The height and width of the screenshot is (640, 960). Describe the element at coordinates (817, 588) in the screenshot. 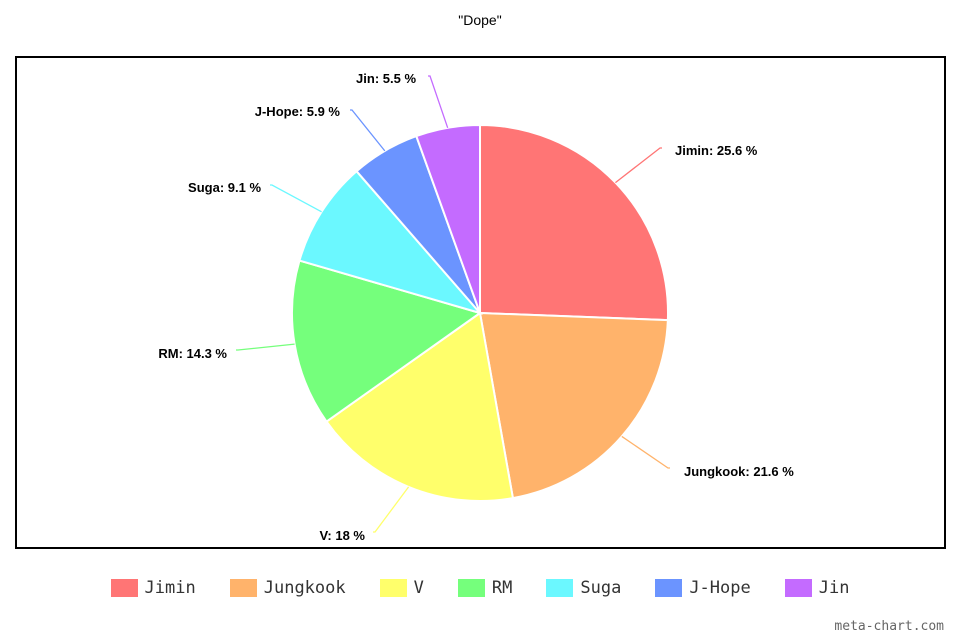

I see `legend-item: Jin` at that location.